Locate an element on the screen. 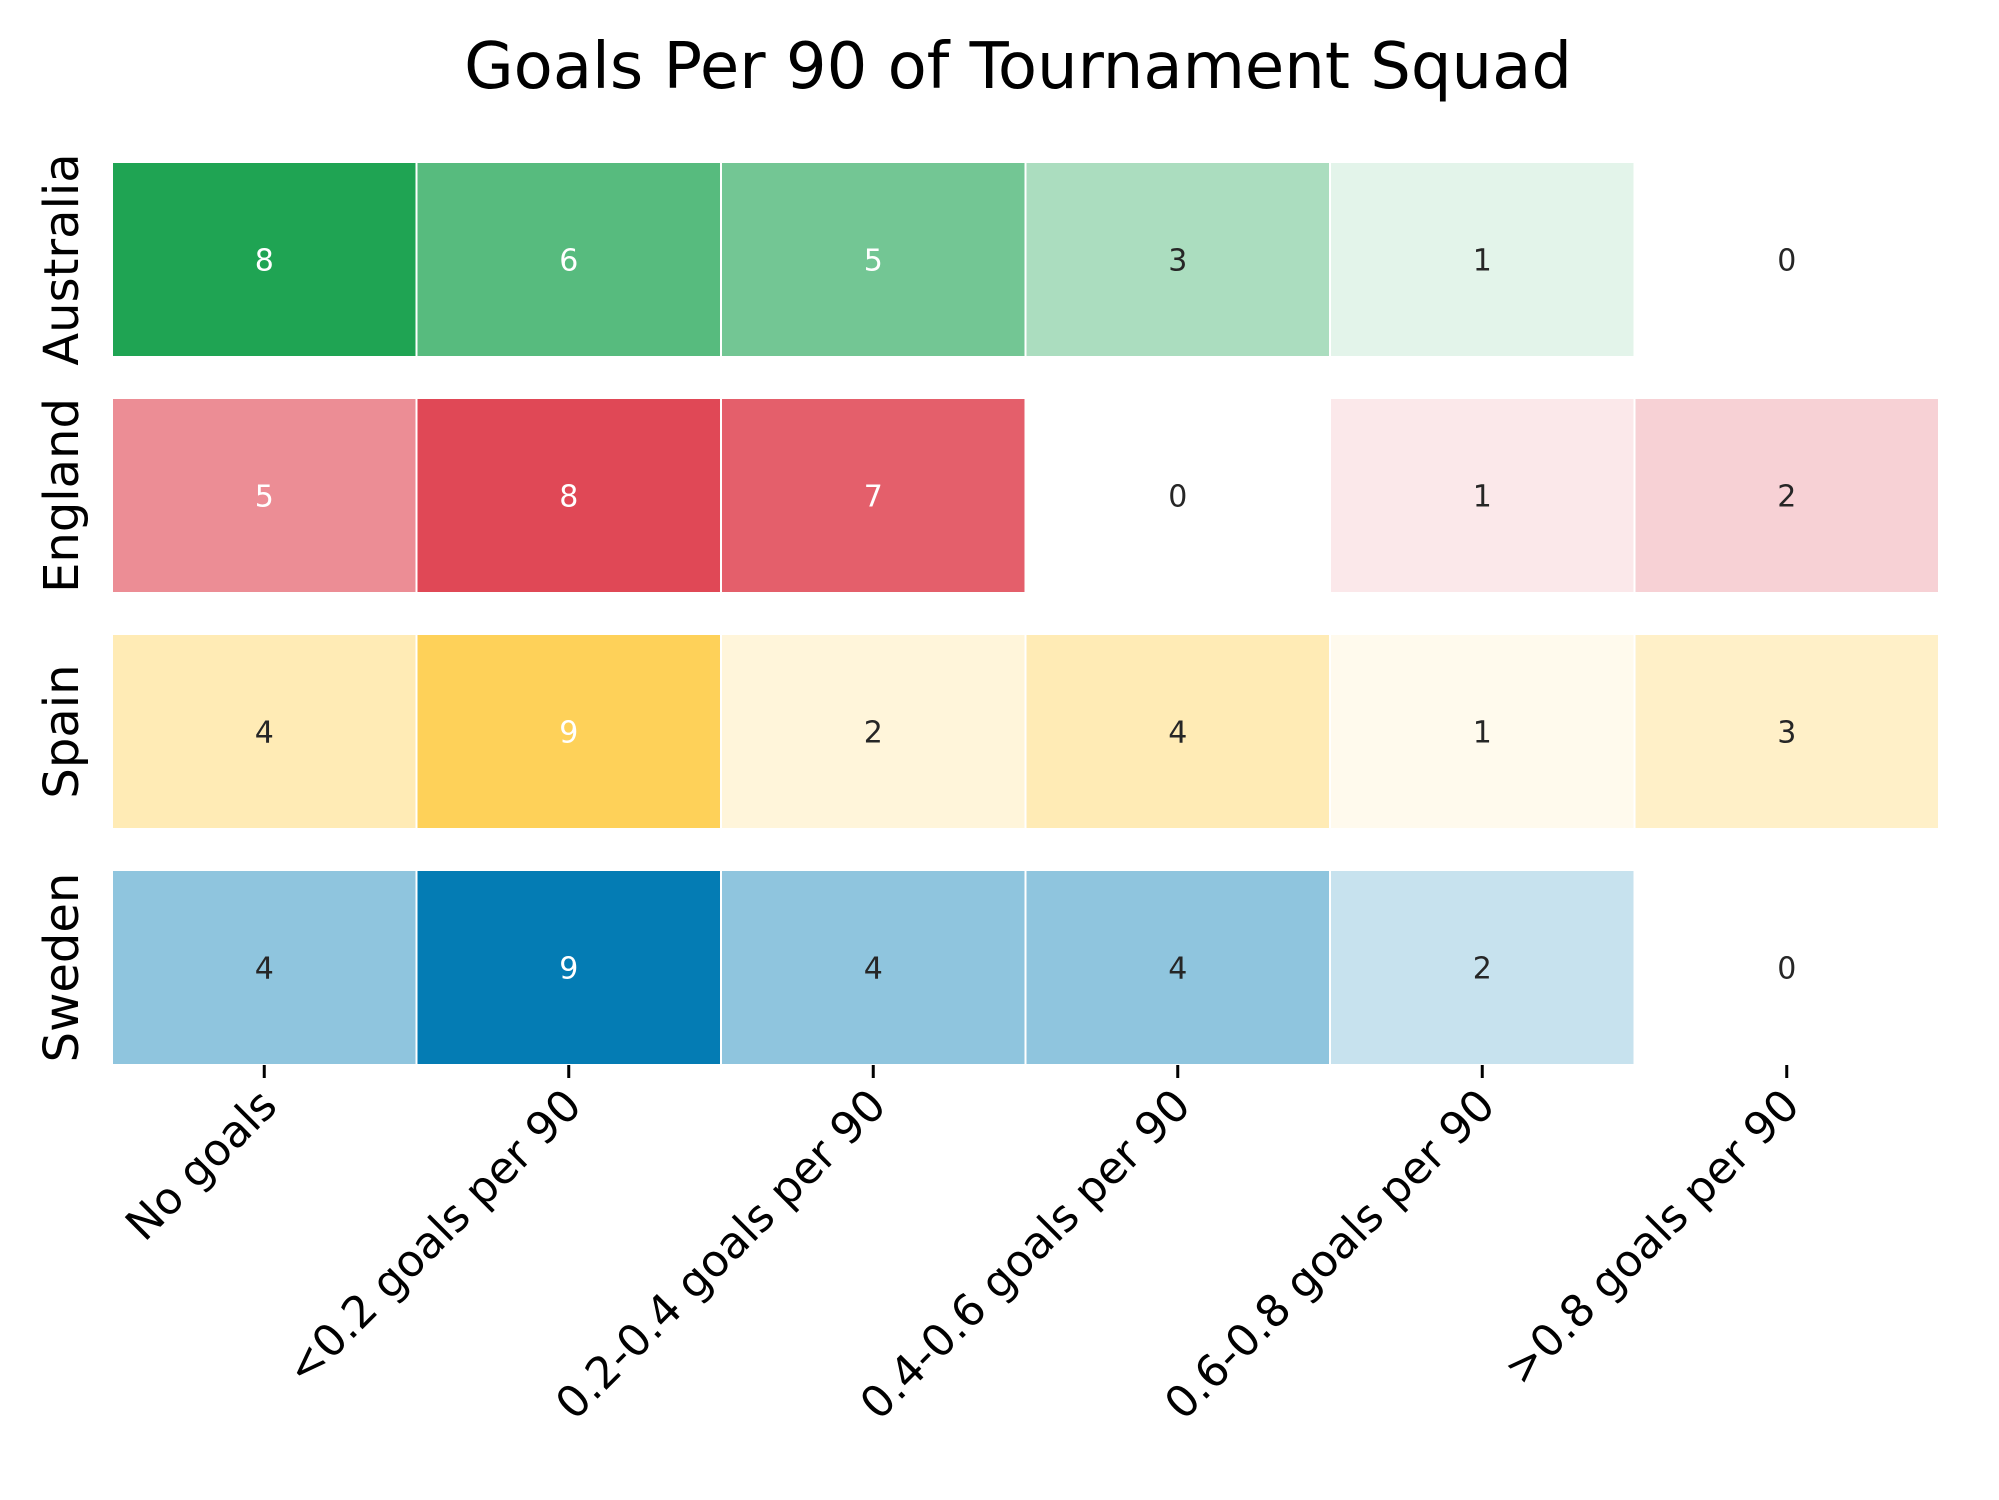  cell-value-label: 7 is located at coordinates (873, 497).